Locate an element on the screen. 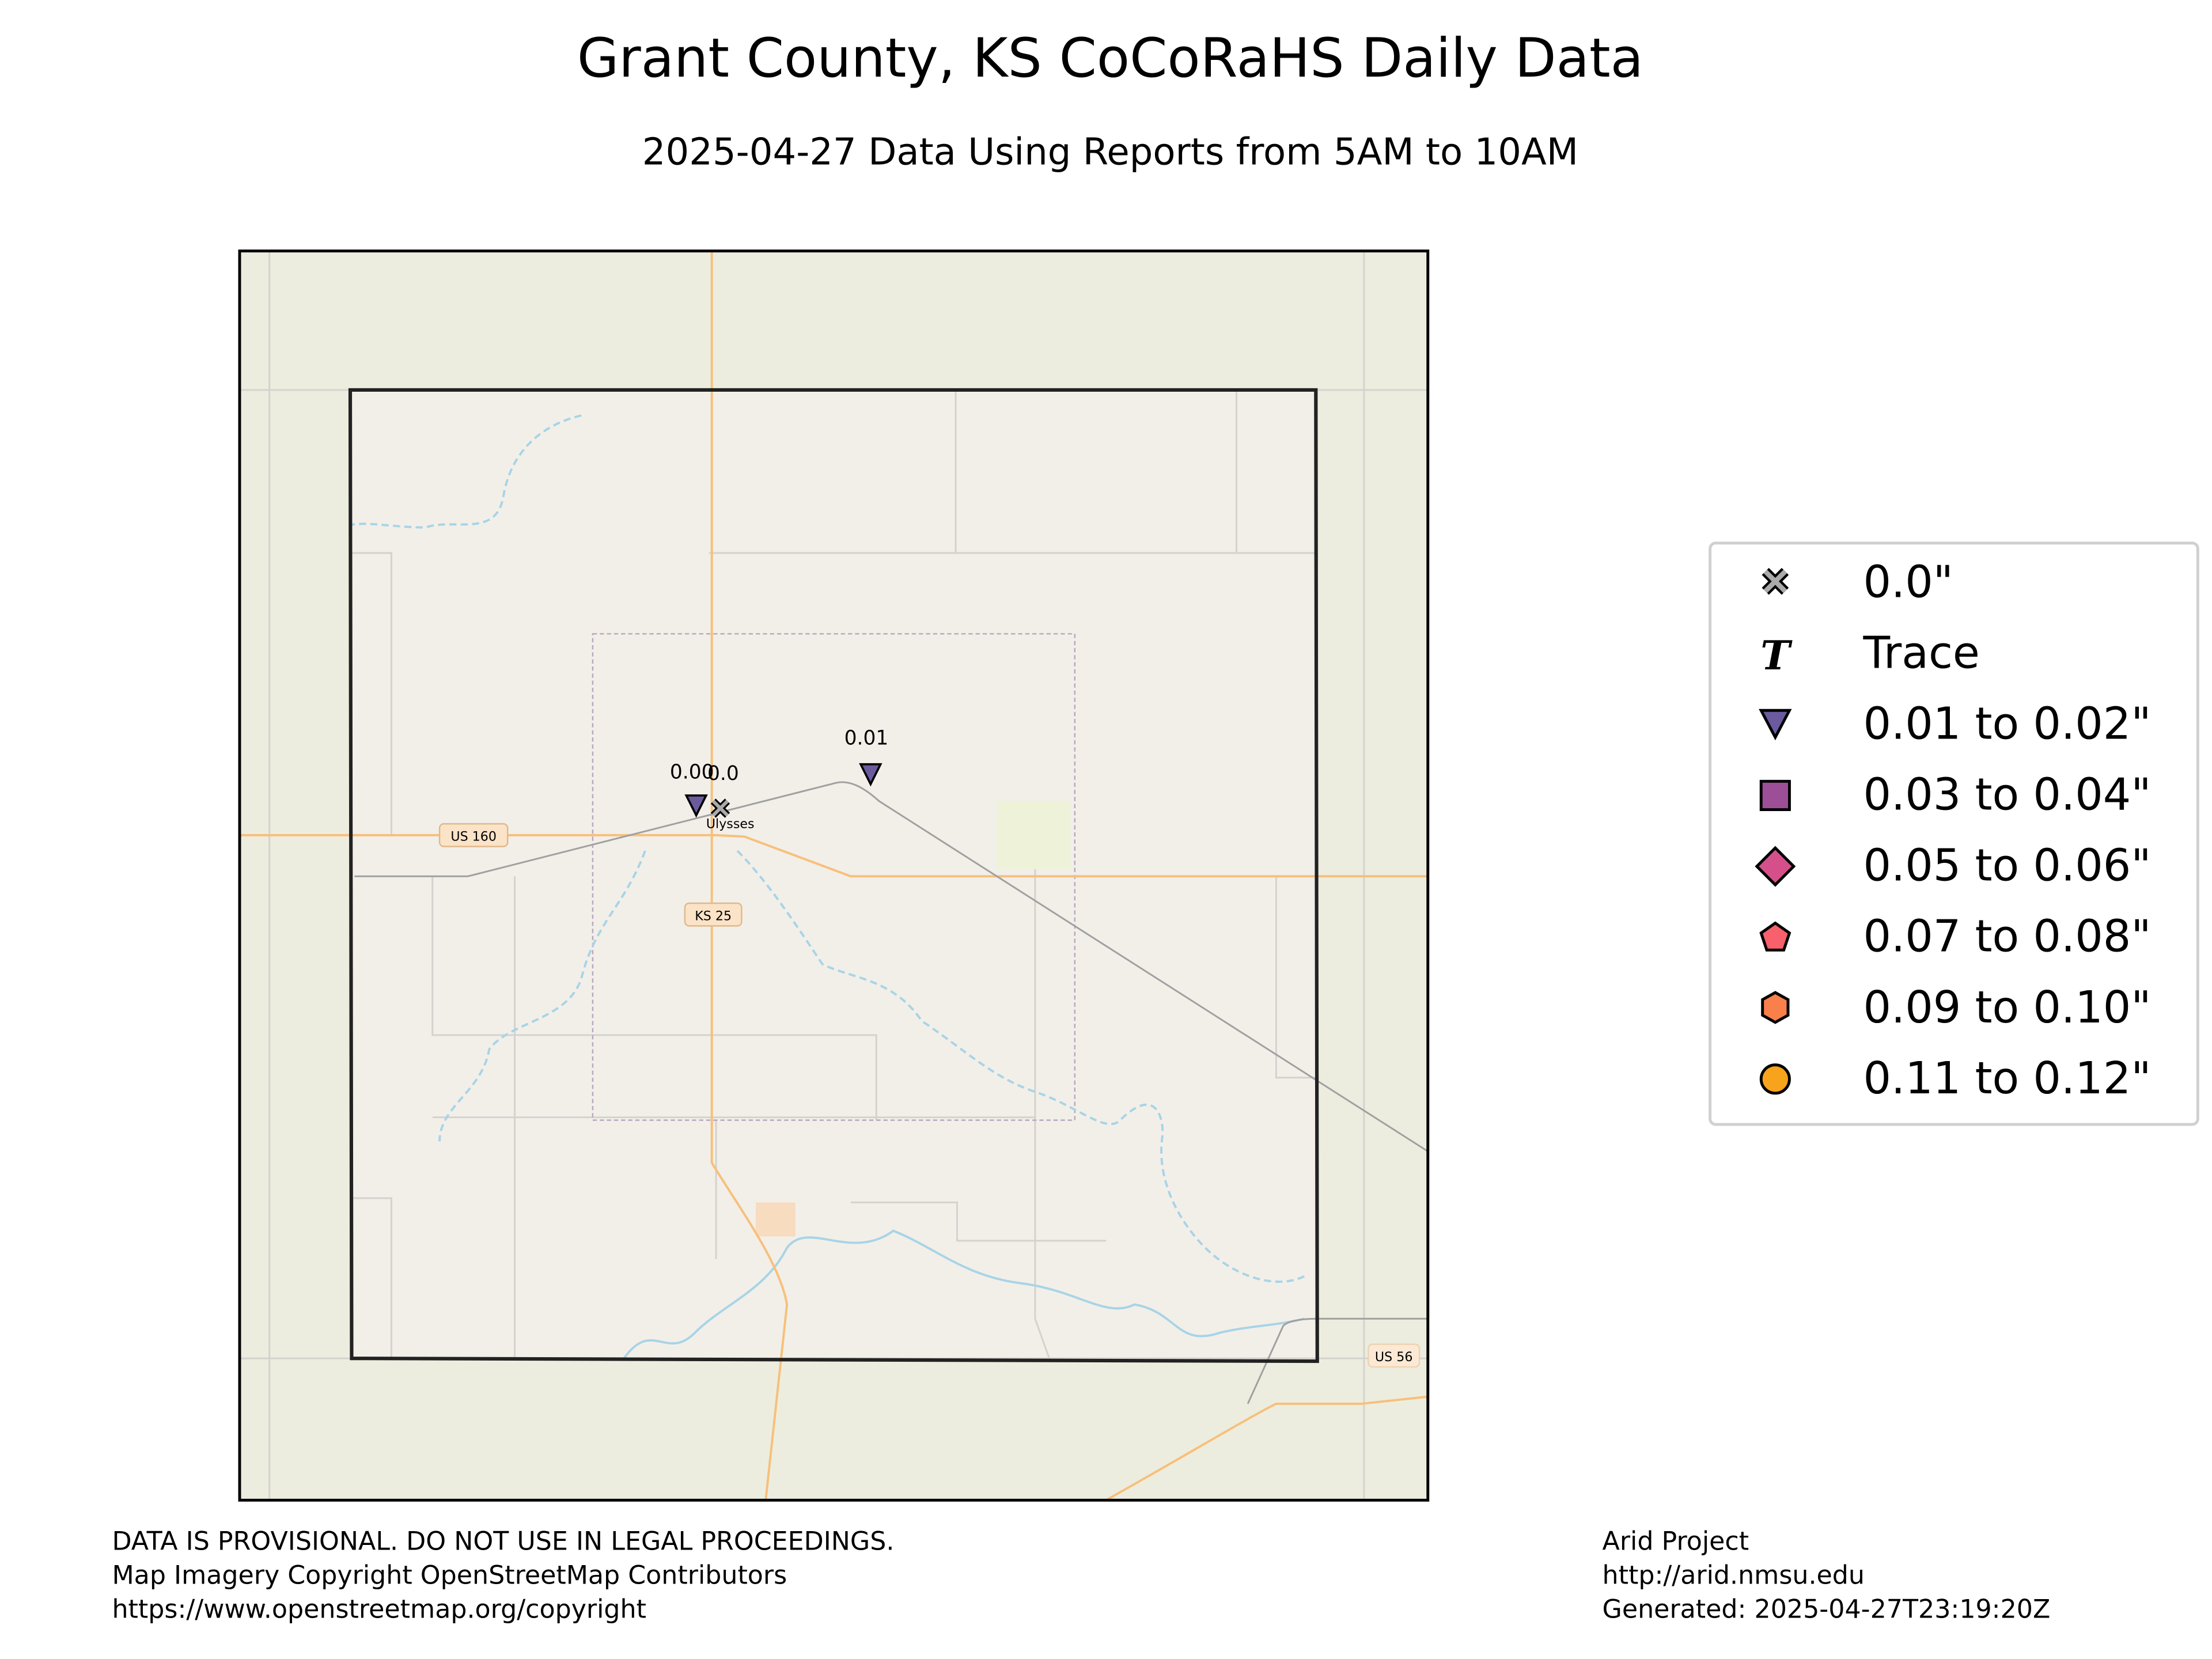 This screenshot has width=2212, height=1659. legend-label: 0.09 to 0.10" is located at coordinates (2007, 1007).